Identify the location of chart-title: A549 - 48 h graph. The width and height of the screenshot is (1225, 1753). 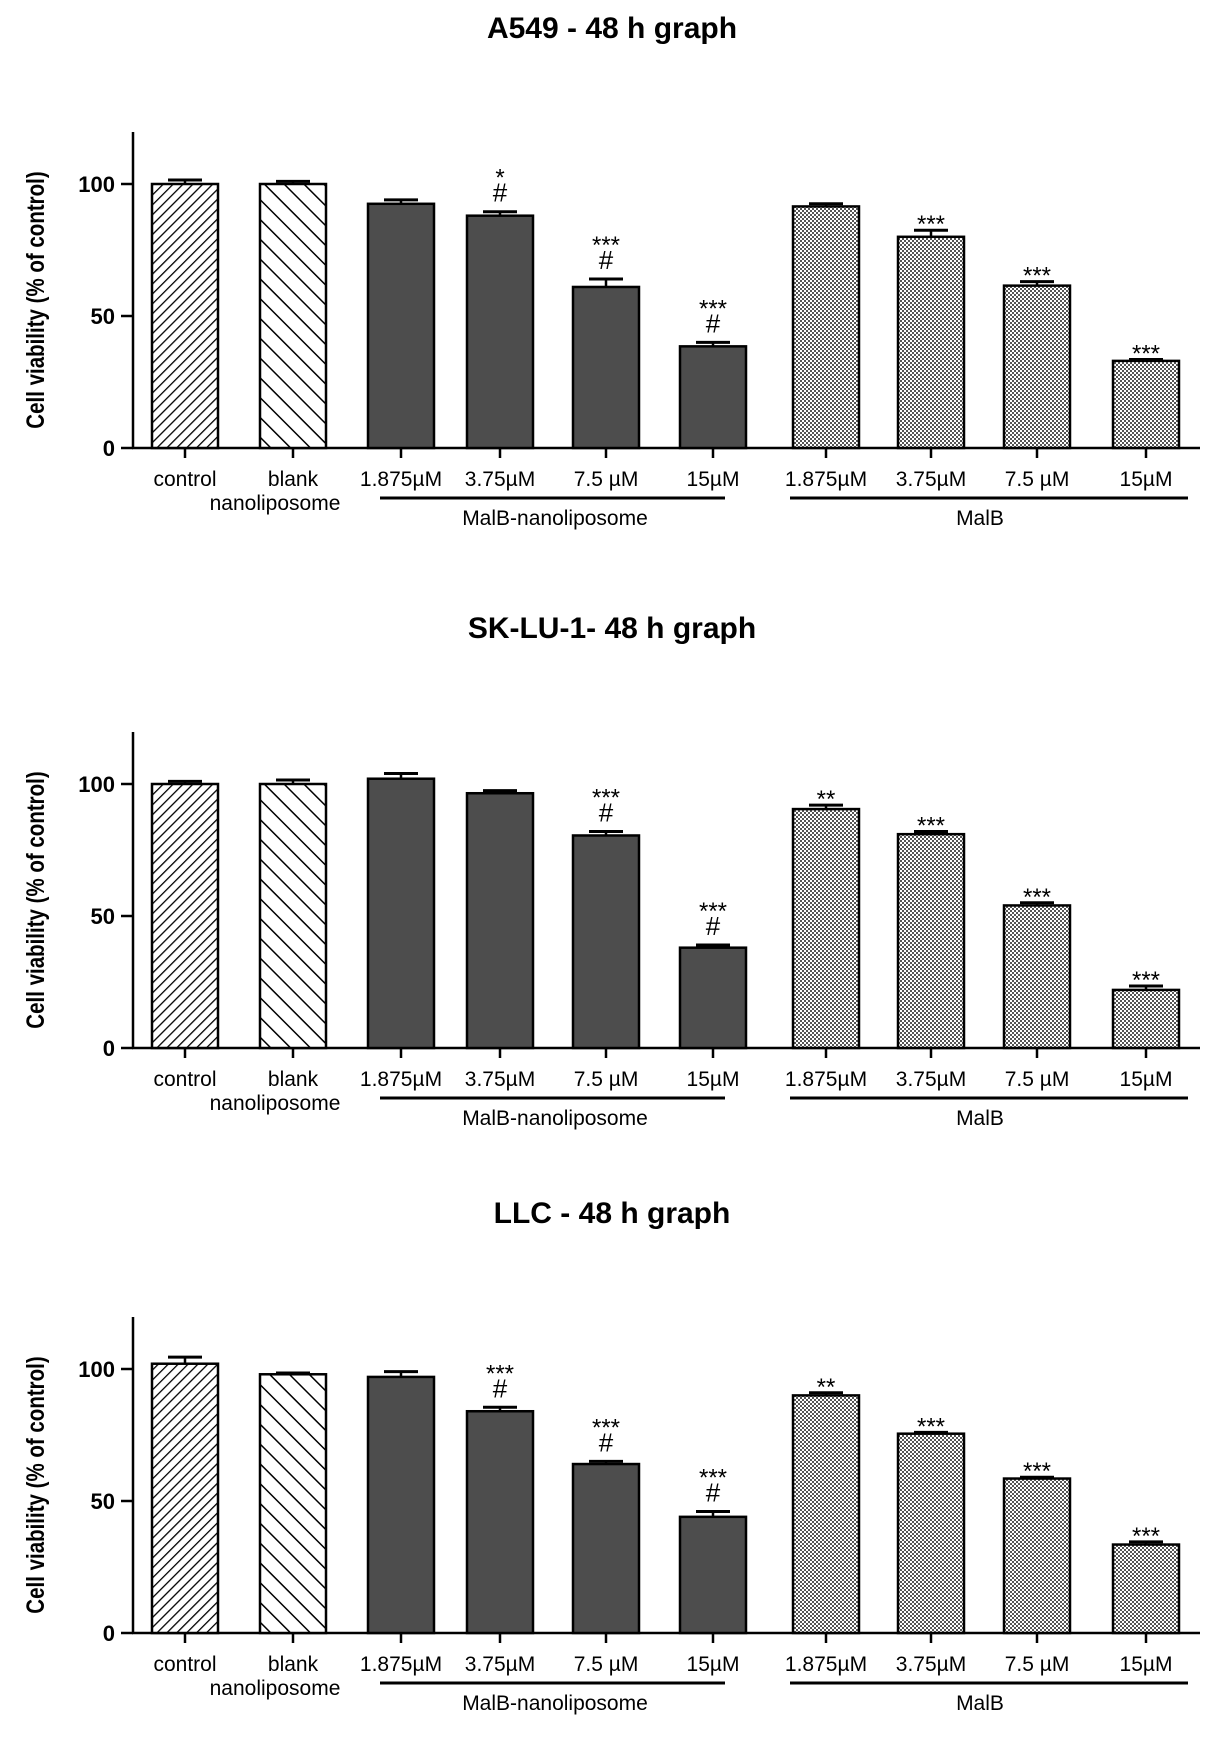
(612, 28).